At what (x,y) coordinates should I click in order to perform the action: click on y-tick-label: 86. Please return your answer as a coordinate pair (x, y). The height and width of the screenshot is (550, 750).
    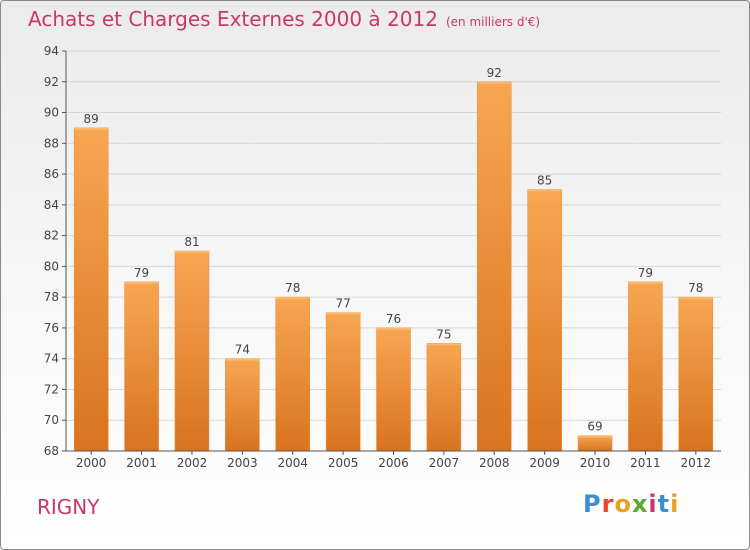
    Looking at the image, I should click on (51, 174).